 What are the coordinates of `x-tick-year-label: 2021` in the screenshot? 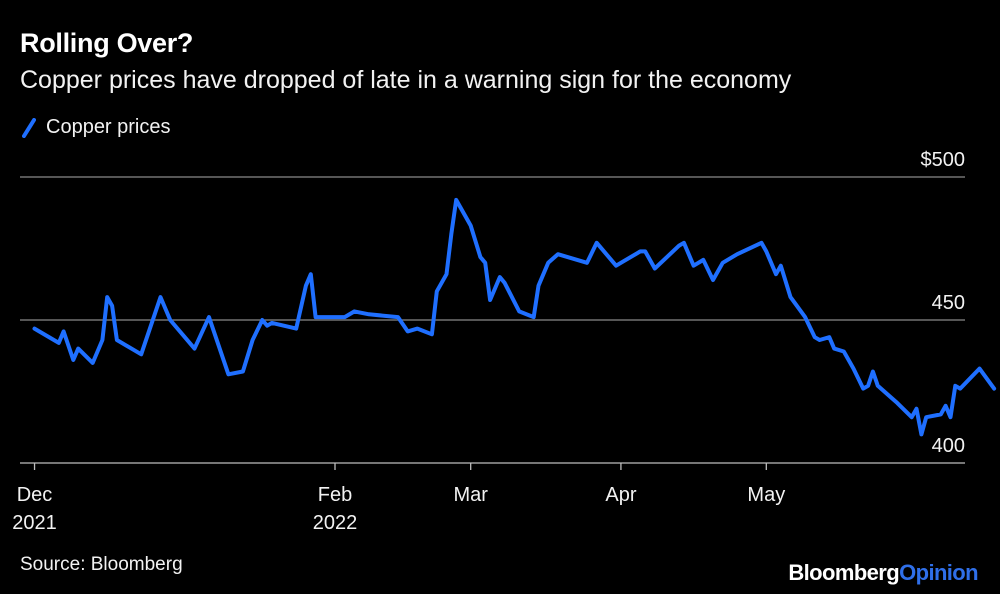 It's located at (34, 523).